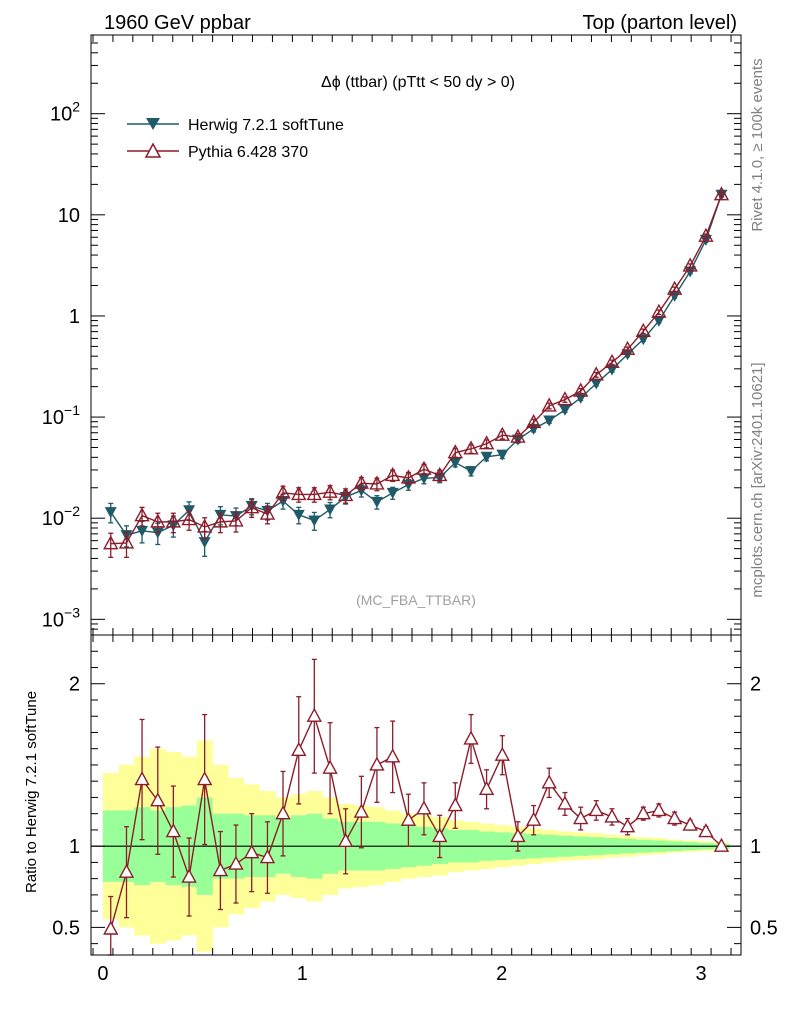 This screenshot has width=786, height=1024. Describe the element at coordinates (61, 516) in the screenshot. I see `y-tick-label: 10⁻²` at that location.